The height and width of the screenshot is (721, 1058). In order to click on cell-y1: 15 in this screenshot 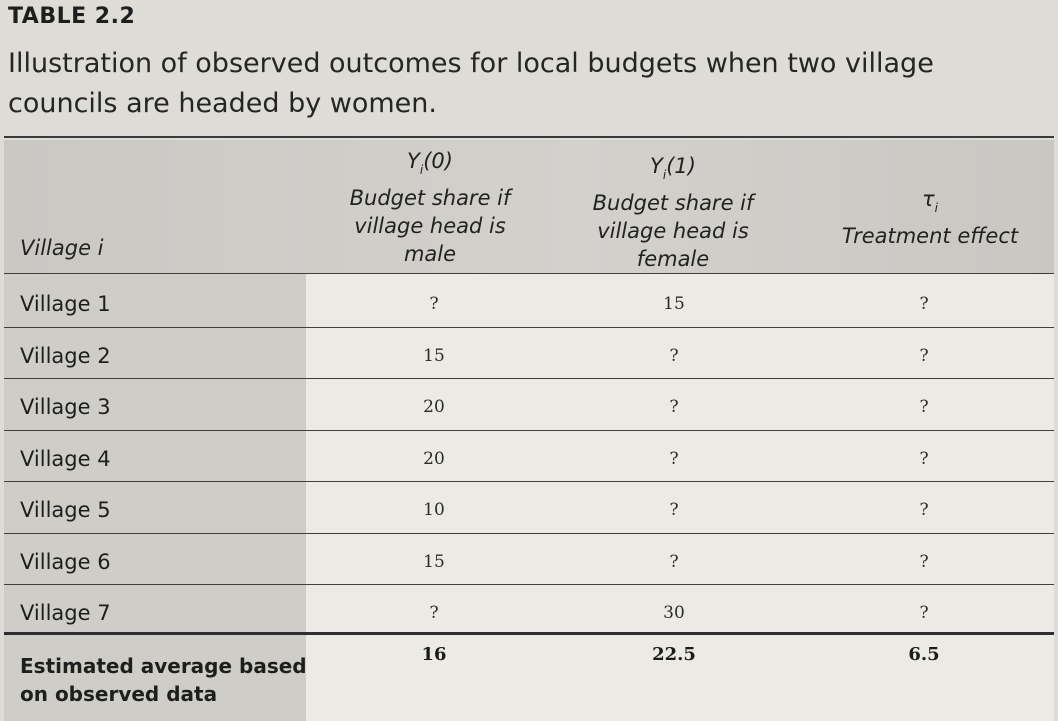, I will do `click(674, 304)`.